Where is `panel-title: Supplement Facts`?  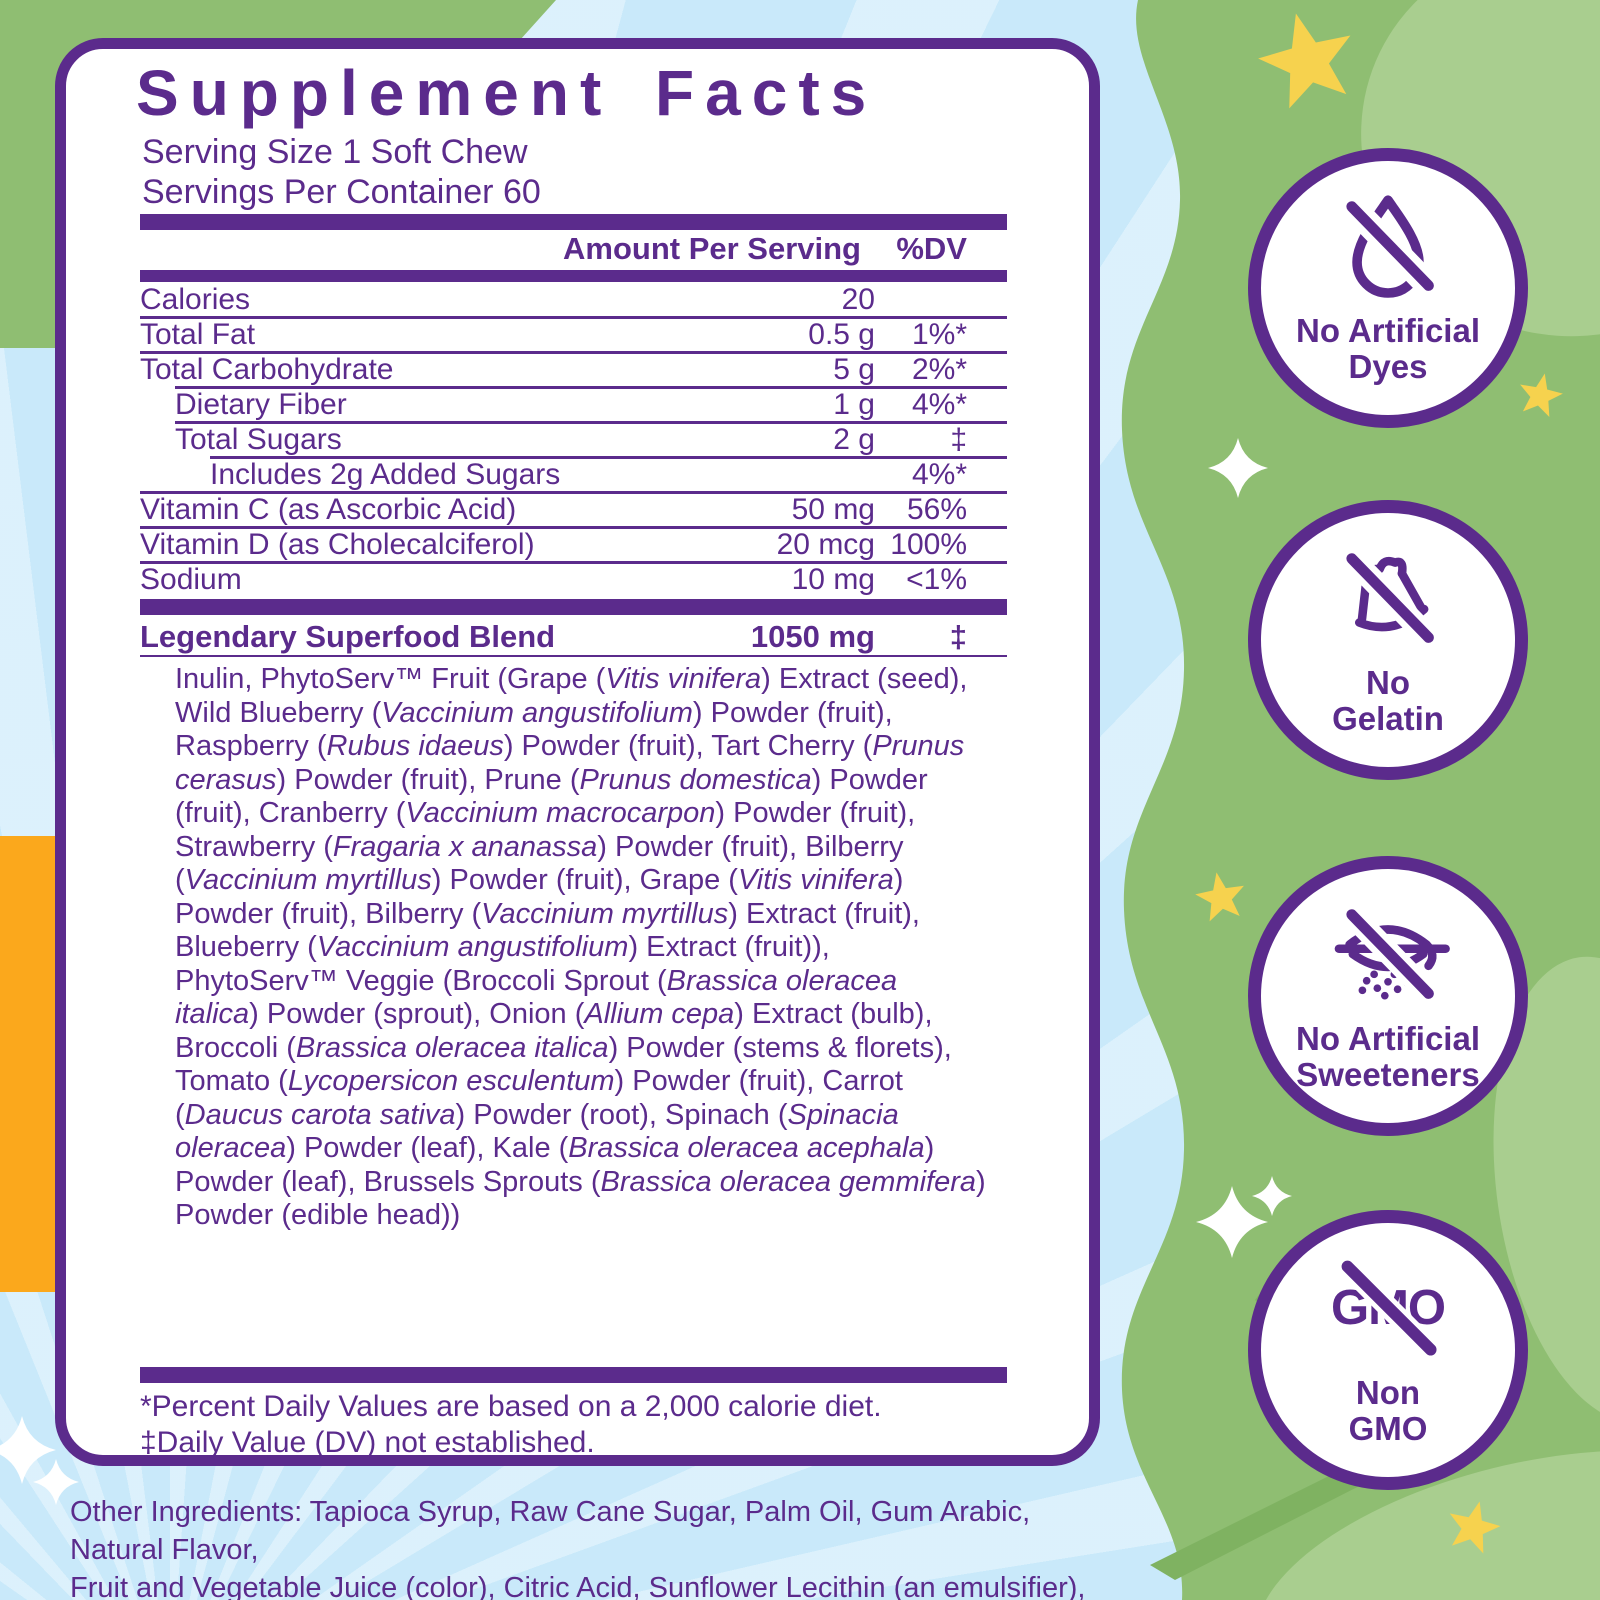 panel-title: Supplement Facts is located at coordinates (507, 93).